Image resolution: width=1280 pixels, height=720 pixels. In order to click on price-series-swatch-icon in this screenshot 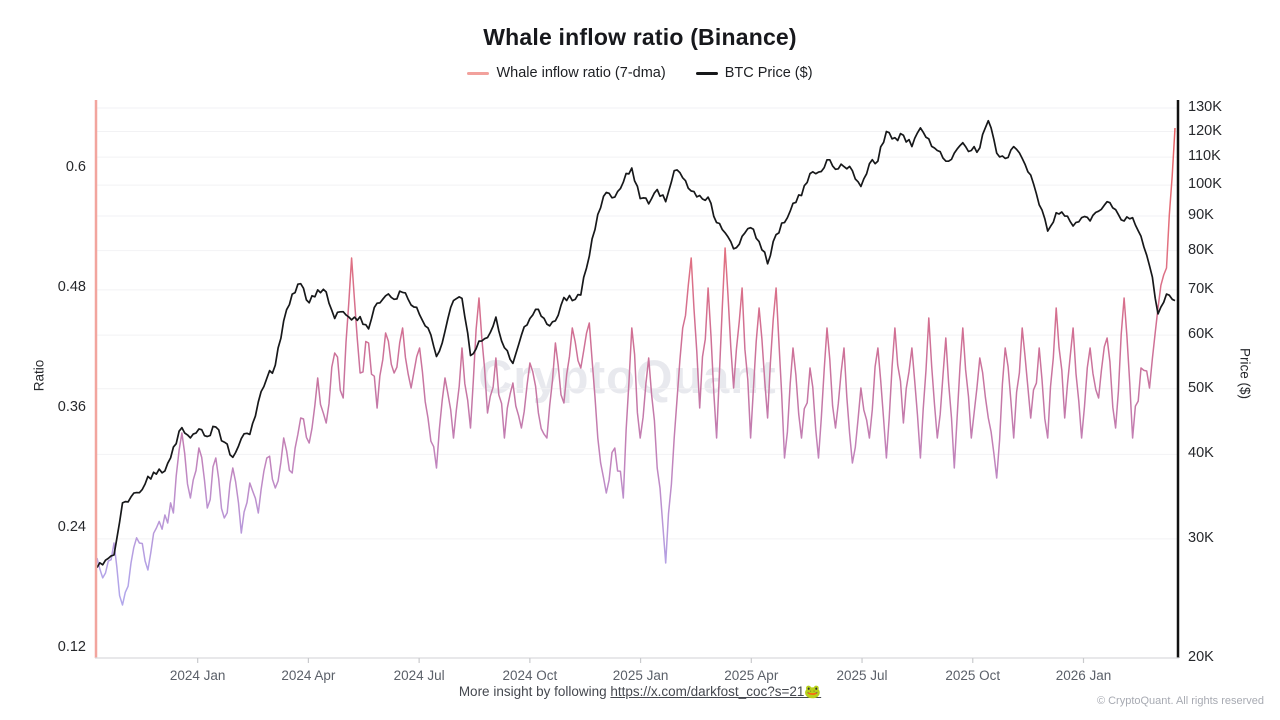, I will do `click(706, 73)`.